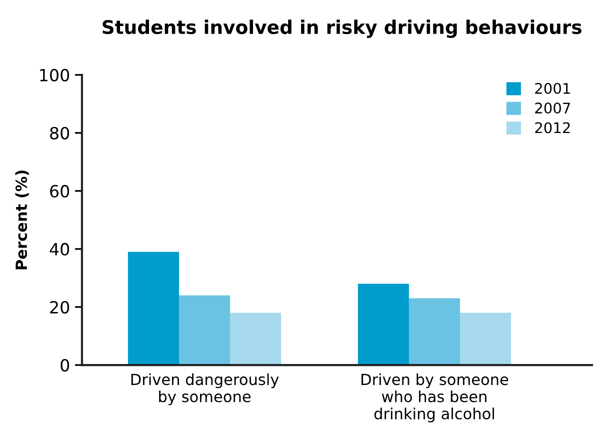 The height and width of the screenshot is (443, 605). What do you see at coordinates (60, 191) in the screenshot?
I see `y-tick-label: 60` at bounding box center [60, 191].